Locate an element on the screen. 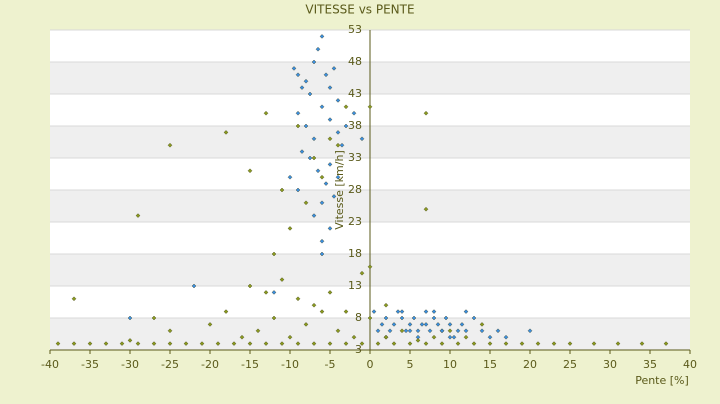  x-tick-label: 40 is located at coordinates (690, 364).